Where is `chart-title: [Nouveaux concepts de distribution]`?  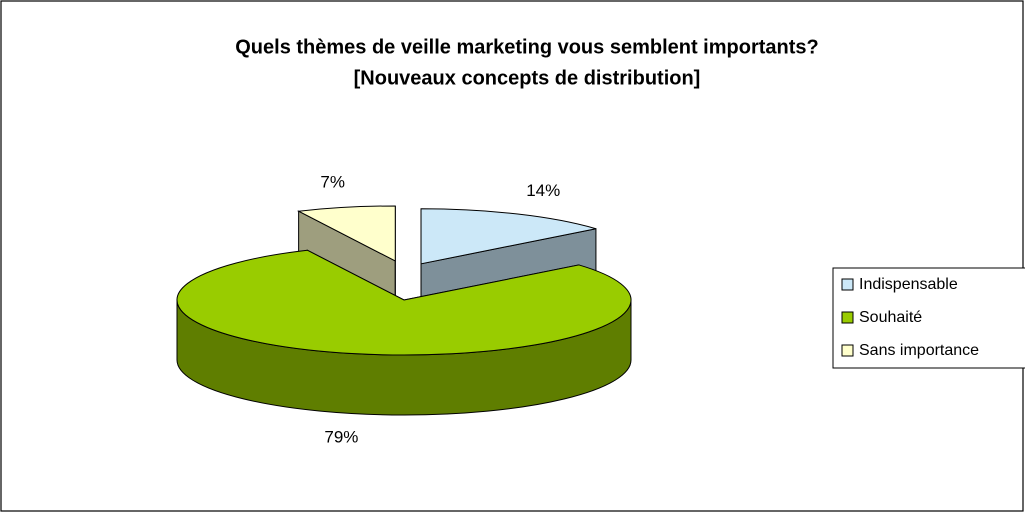 chart-title: [Nouveaux concepts de distribution] is located at coordinates (527, 78).